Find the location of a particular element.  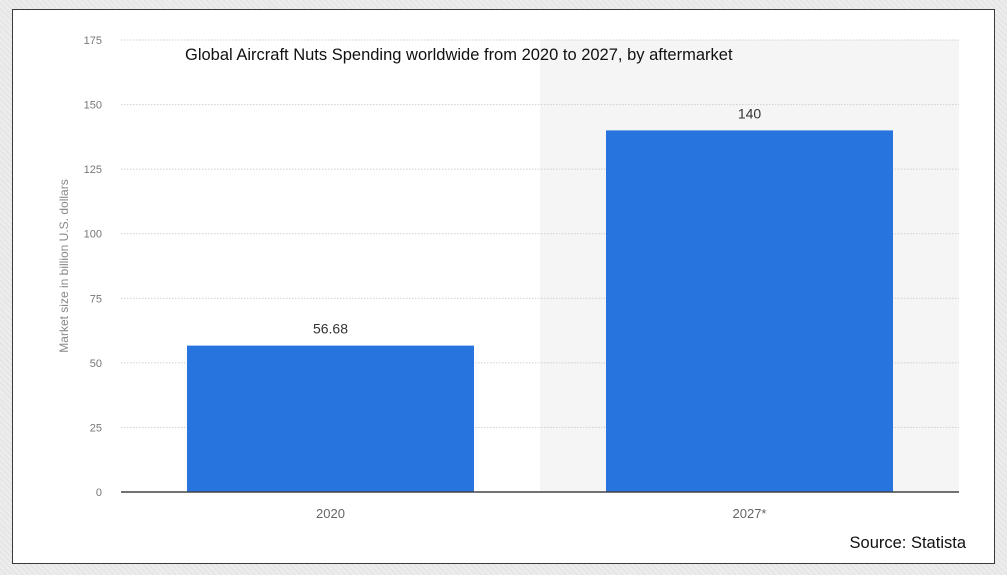

y-tick-label: 50 is located at coordinates (96, 364).